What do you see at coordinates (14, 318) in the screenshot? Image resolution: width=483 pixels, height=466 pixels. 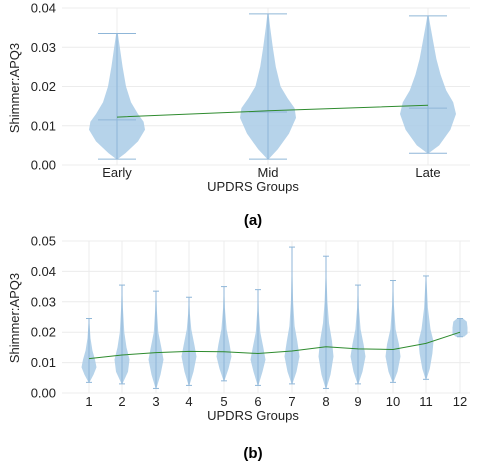 I see `y-axis-label-b: Shimmer:APQ3` at bounding box center [14, 318].